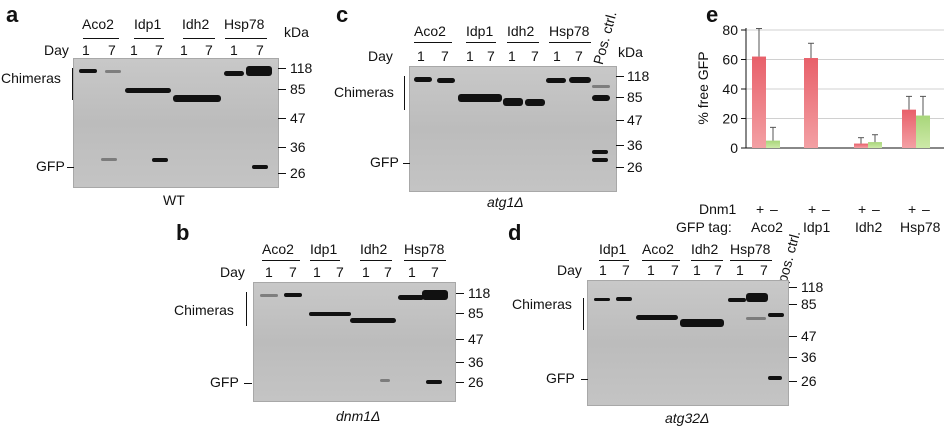  Describe the element at coordinates (923, 131) in the screenshot. I see `bar-hsp78-minus` at that location.